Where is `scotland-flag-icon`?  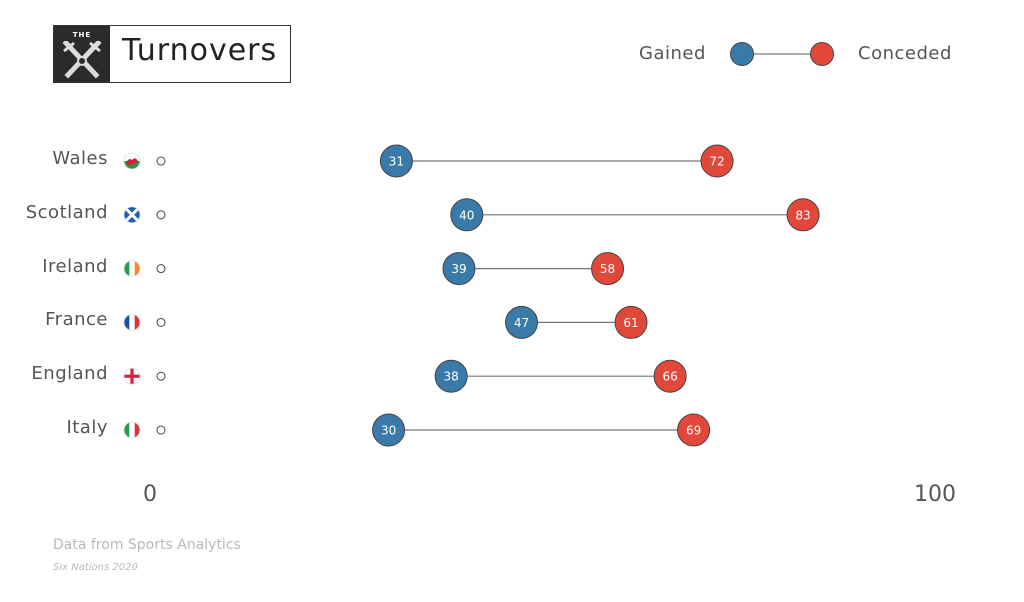
scotland-flag-icon is located at coordinates (132, 215).